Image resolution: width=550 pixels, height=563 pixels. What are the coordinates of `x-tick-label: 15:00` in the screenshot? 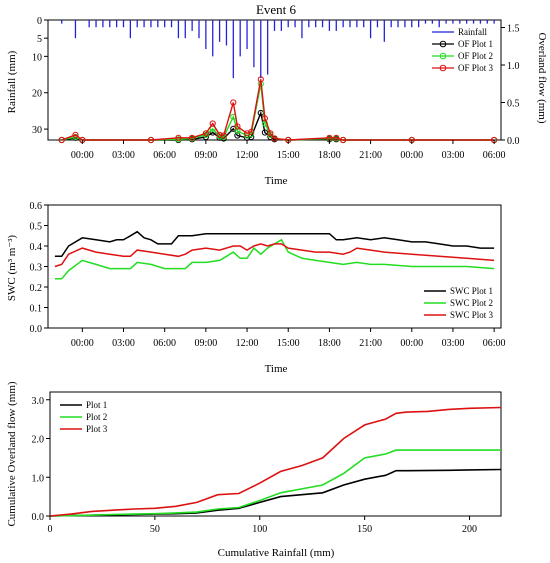 It's located at (288, 343).